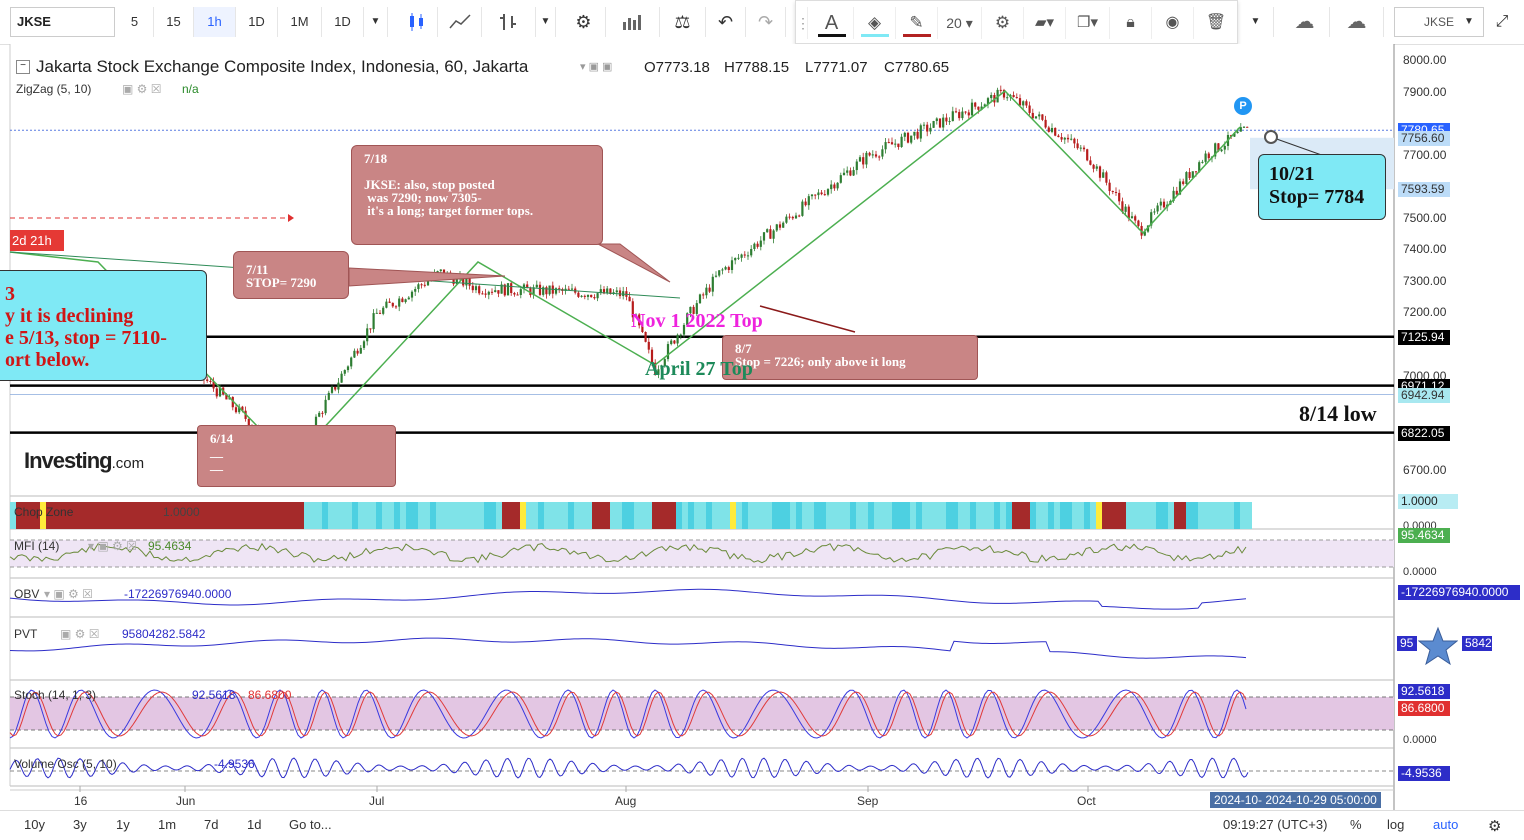 The width and height of the screenshot is (1524, 840). I want to click on stop-note: 10/21 Stop= 7784, so click(1322, 187).